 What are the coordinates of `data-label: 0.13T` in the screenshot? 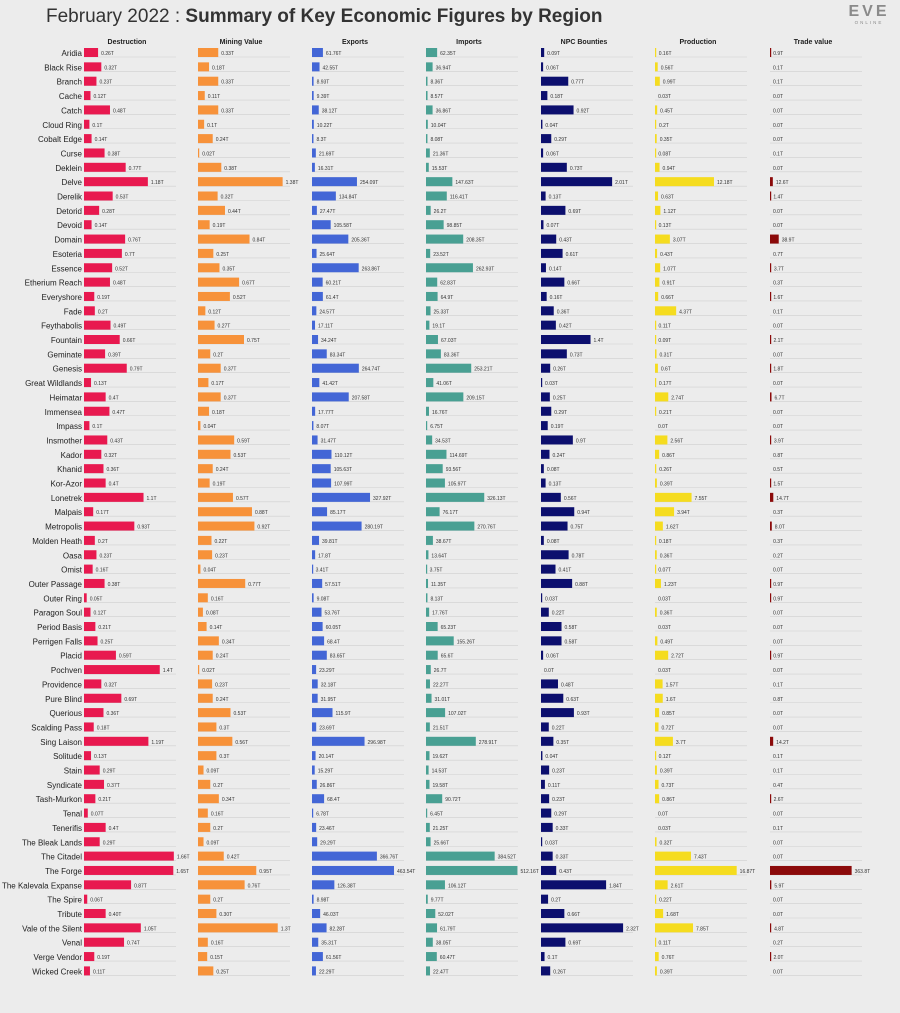 It's located at (665, 226).